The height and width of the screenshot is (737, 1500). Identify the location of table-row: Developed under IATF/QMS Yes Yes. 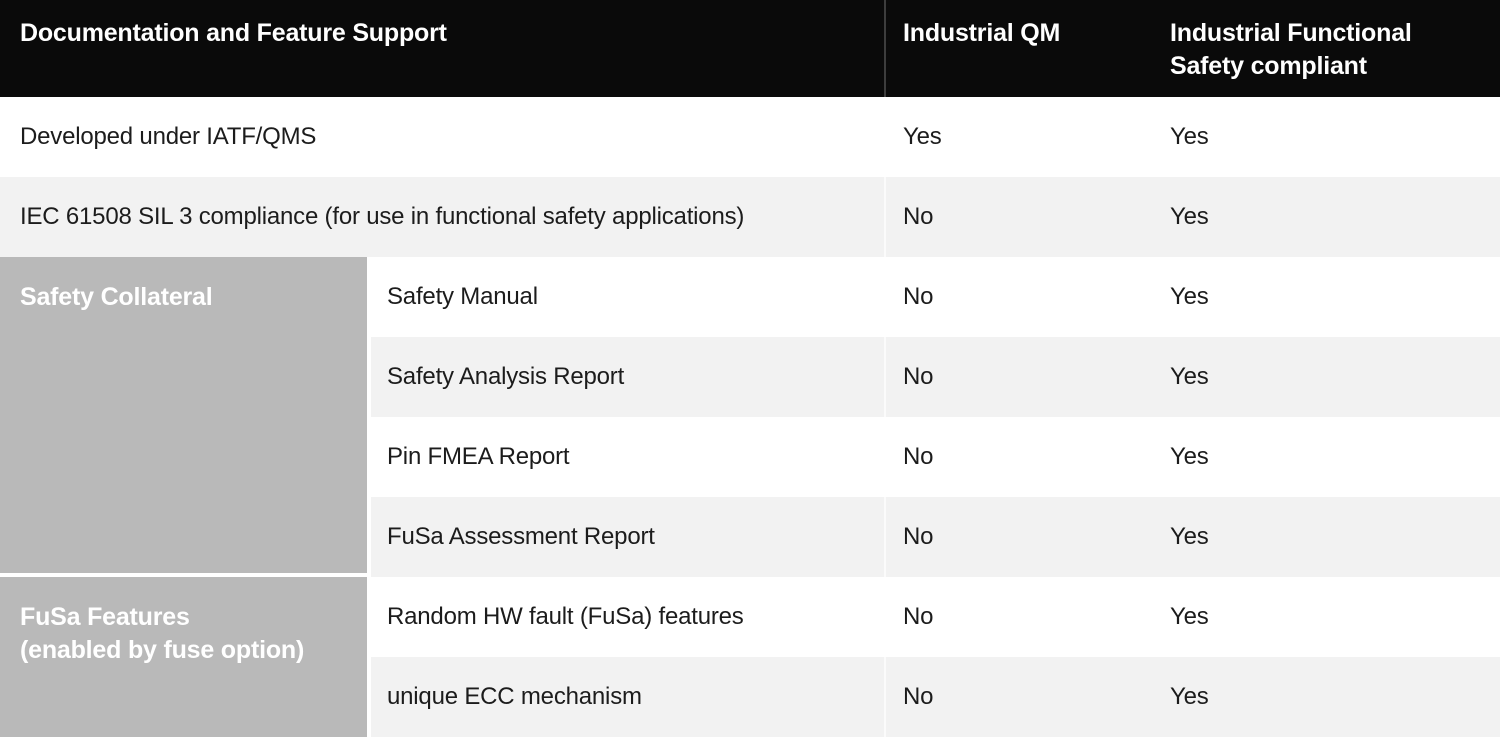
(750, 137).